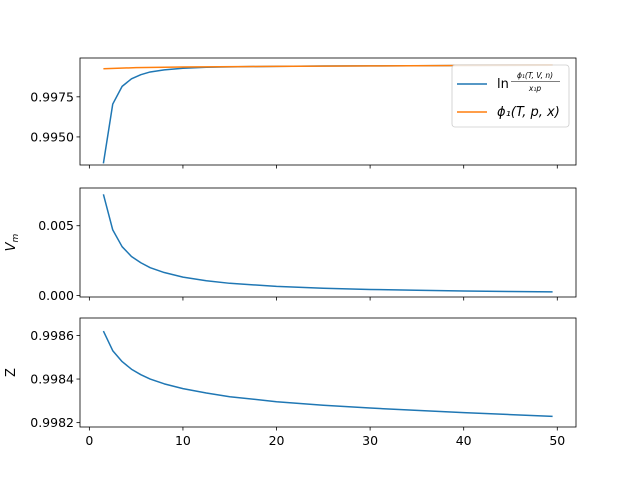  Describe the element at coordinates (535, 75) in the screenshot. I see `legend-fraction-numerator: ϕ₁(T, V, n)` at that location.